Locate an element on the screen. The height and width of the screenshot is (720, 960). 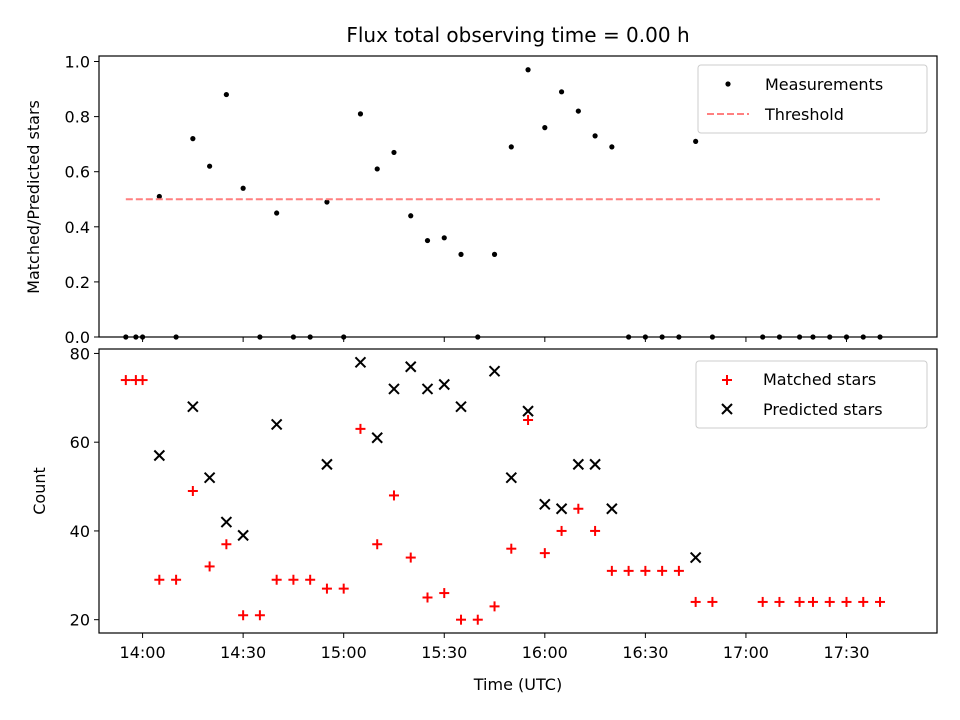
y-tick-label: 60 is located at coordinates (80, 442).